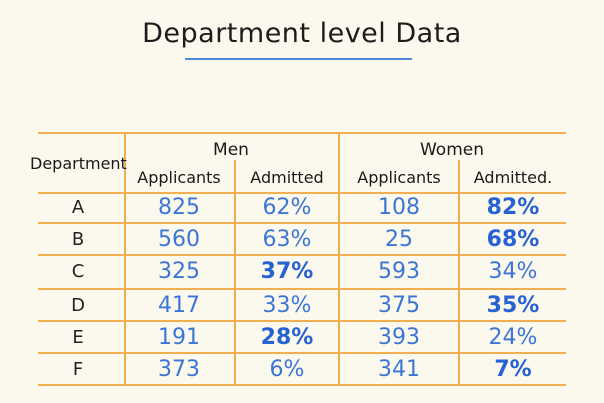  What do you see at coordinates (513, 369) in the screenshot?
I see `women-admitted-cell-highlight: 7%` at bounding box center [513, 369].